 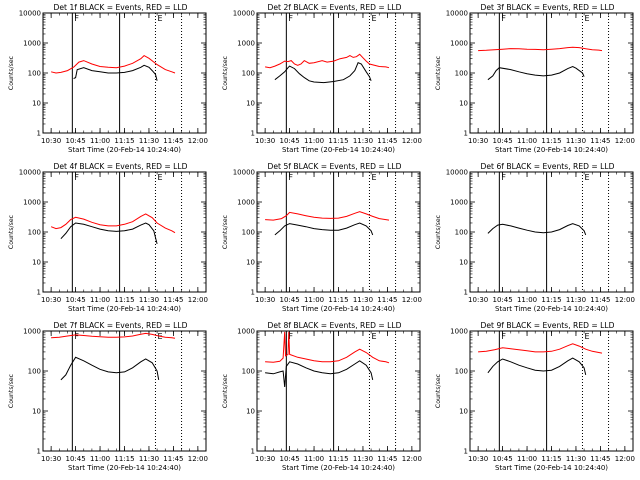 I want to click on panel-title: Det 9f BLACK = Events, RED = LLD, so click(x=548, y=325).